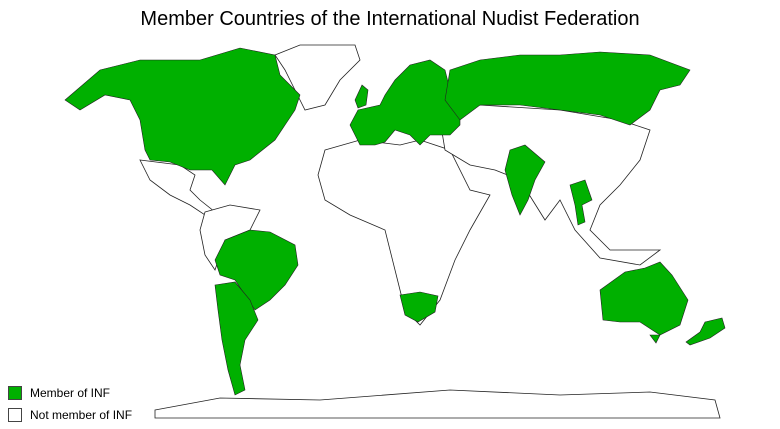  Describe the element at coordinates (317, 77) in the screenshot. I see `greenland` at that location.